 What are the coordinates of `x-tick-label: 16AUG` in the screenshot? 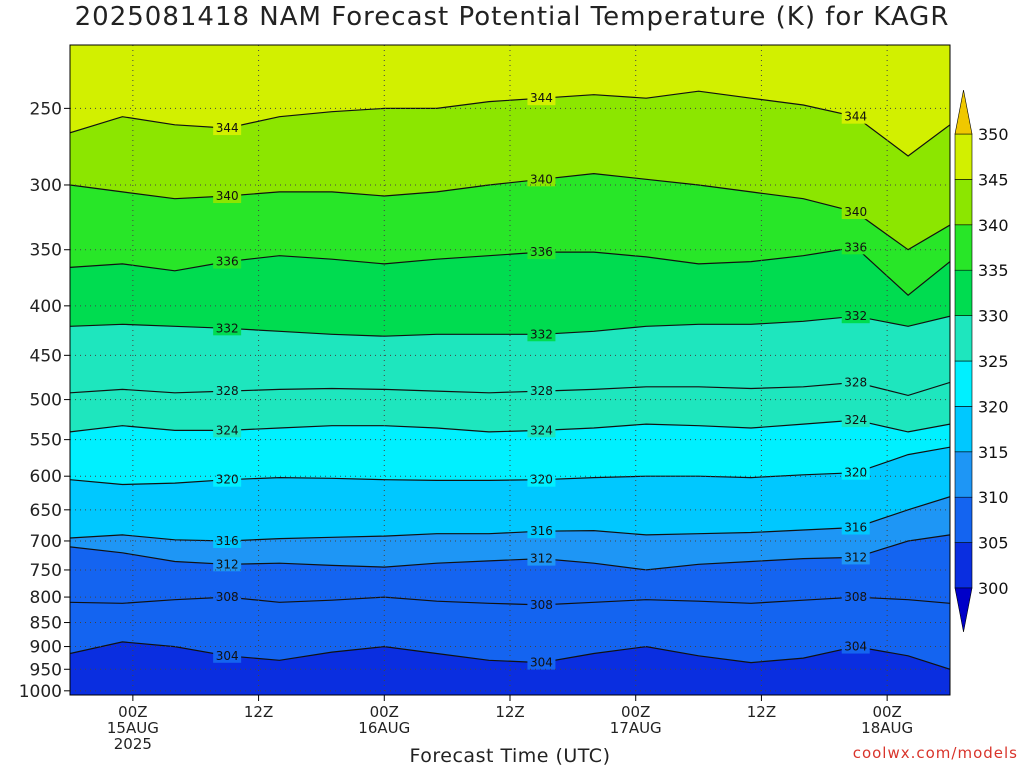 It's located at (384, 728).